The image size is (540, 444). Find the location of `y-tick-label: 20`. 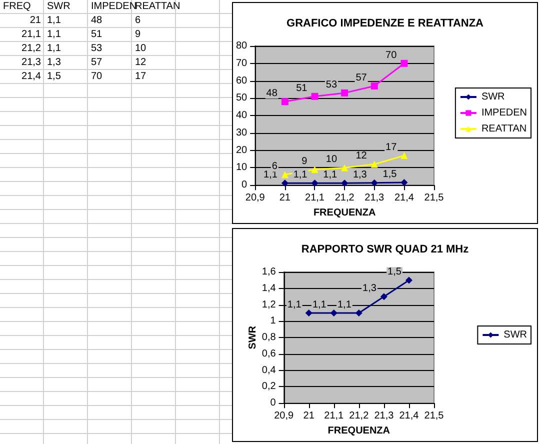

y-tick-label: 20 is located at coordinates (242, 150).